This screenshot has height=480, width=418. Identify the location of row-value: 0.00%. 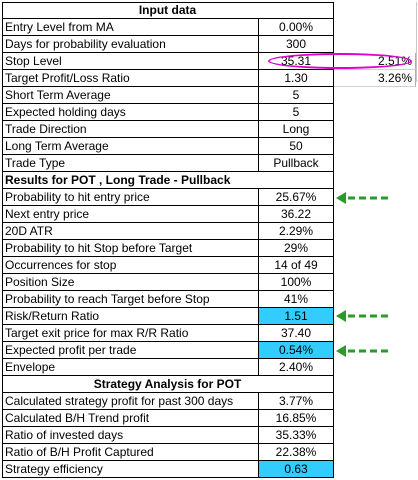
(296, 27).